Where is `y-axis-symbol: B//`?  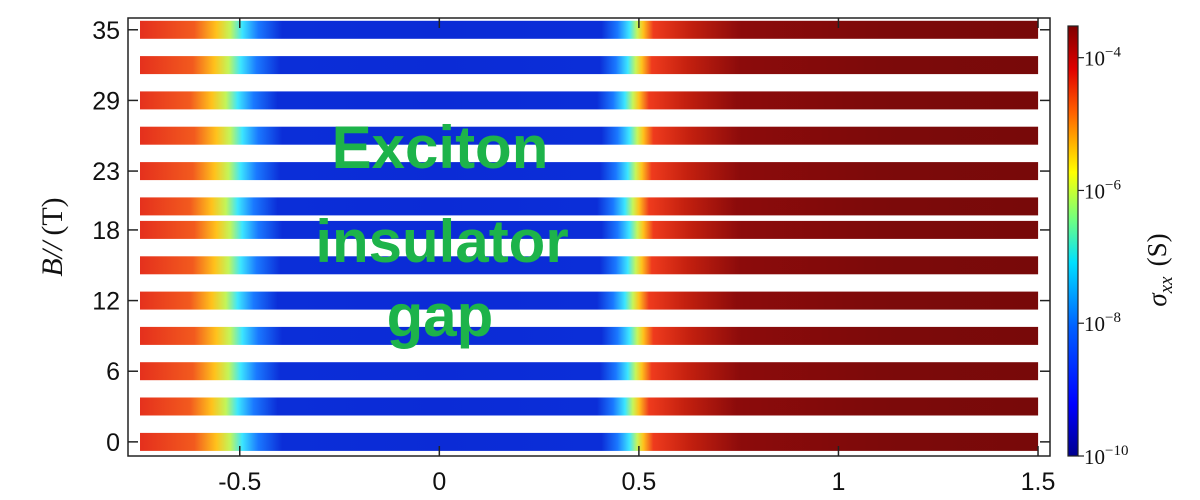 y-axis-symbol: B// is located at coordinates (52, 258).